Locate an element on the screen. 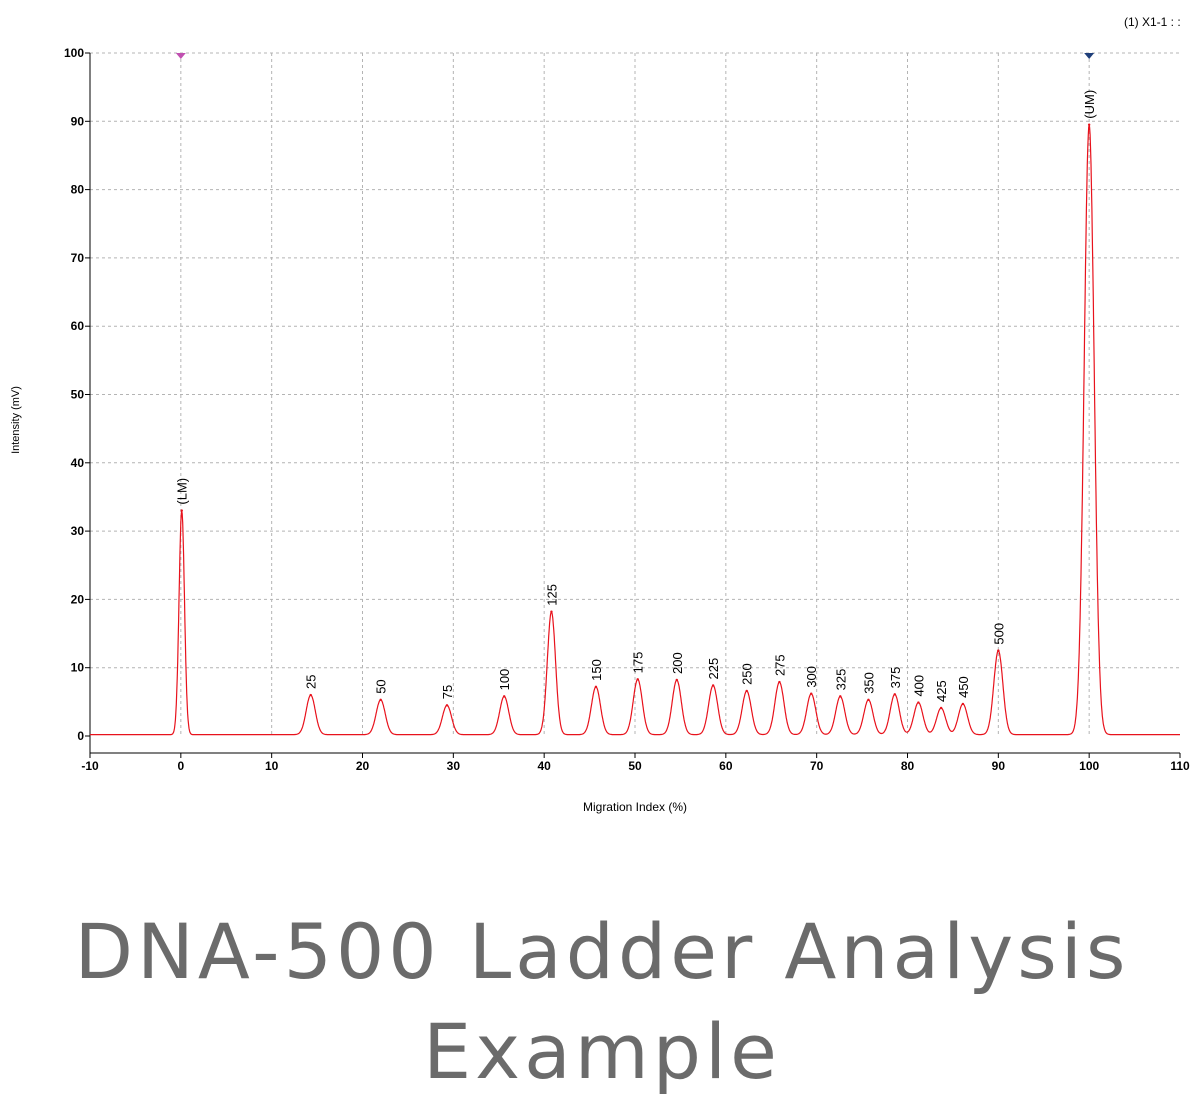  x-tick-label: 20 is located at coordinates (363, 766).